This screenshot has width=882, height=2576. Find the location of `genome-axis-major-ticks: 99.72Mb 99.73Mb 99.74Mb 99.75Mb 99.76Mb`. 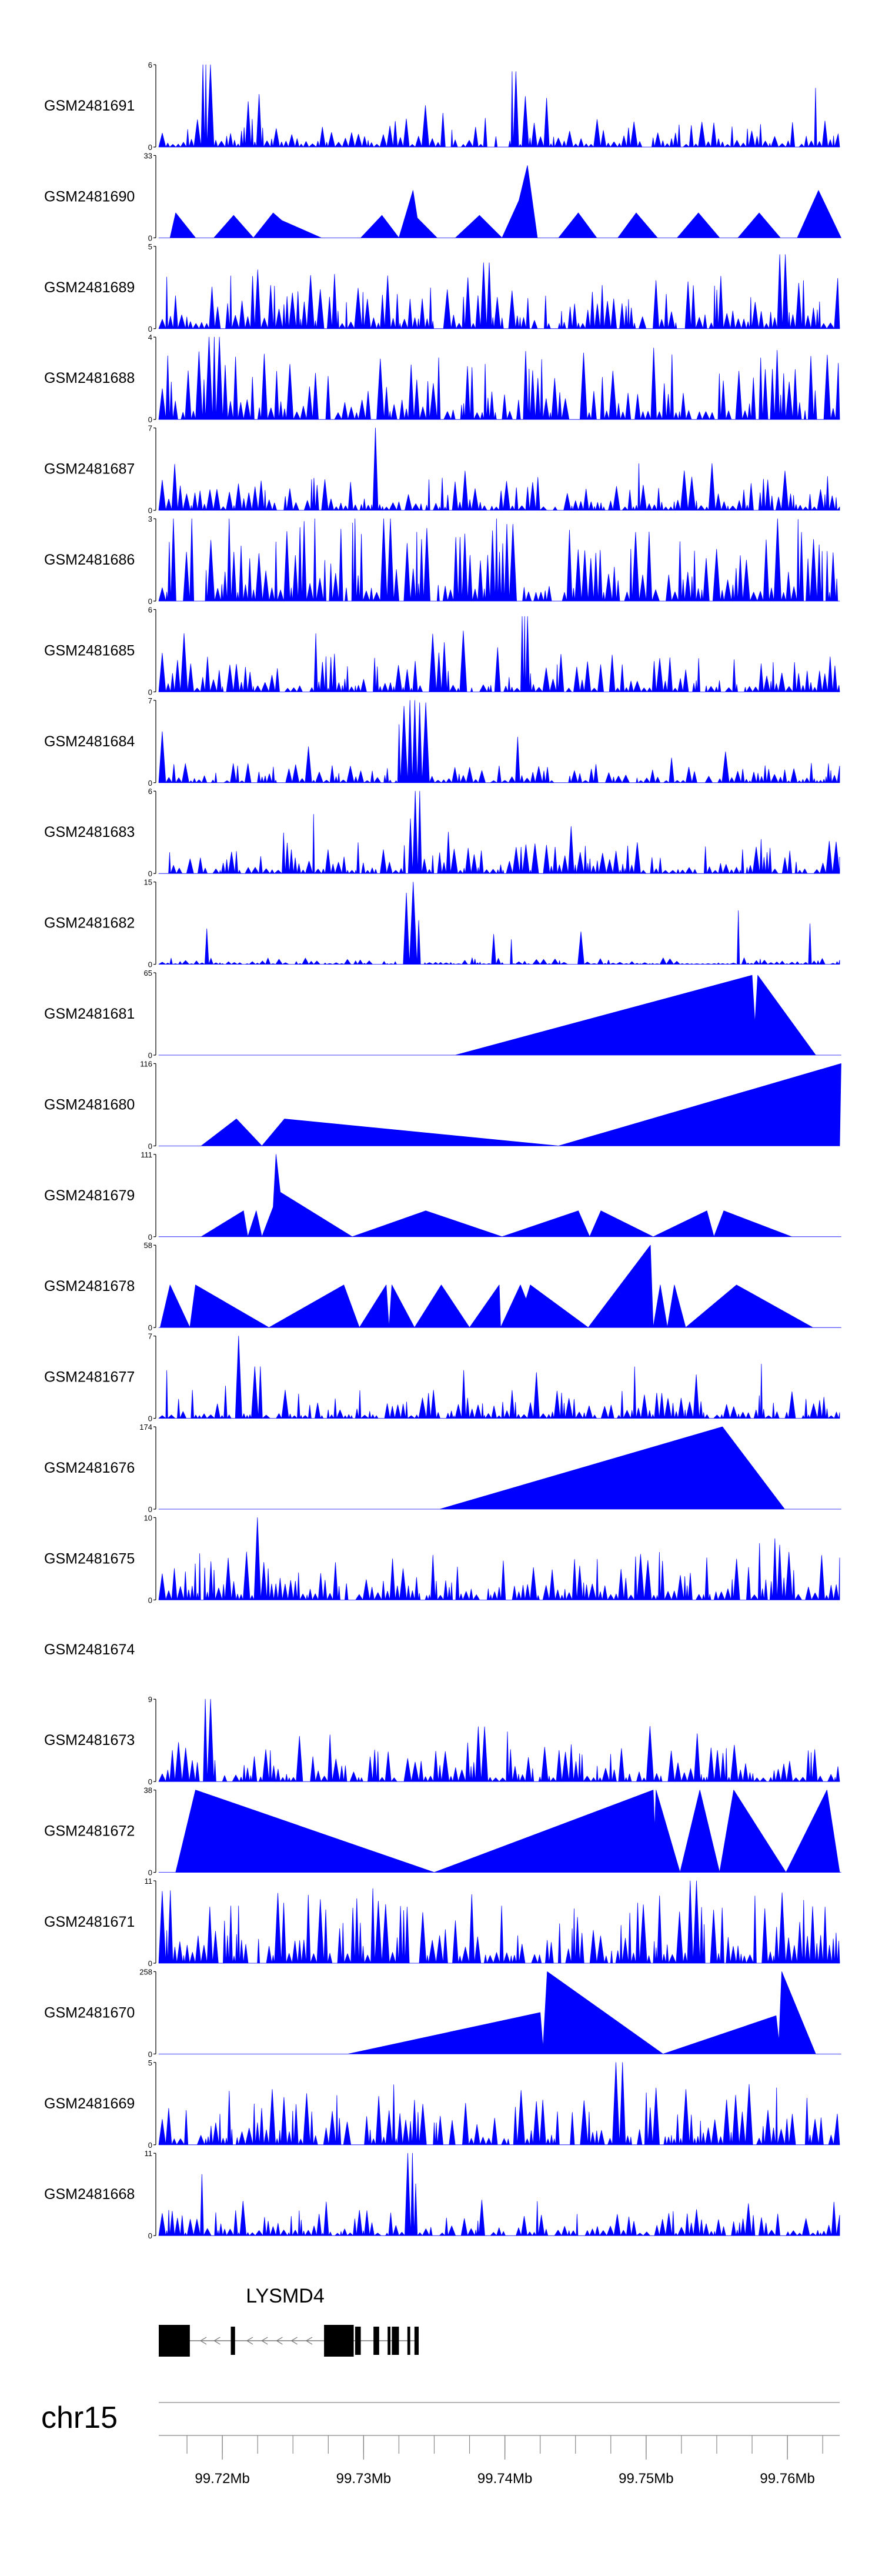

genome-axis-major-ticks: 99.72Mb 99.73Mb 99.74Mb 99.75Mb 99.76Mb is located at coordinates (505, 2461).